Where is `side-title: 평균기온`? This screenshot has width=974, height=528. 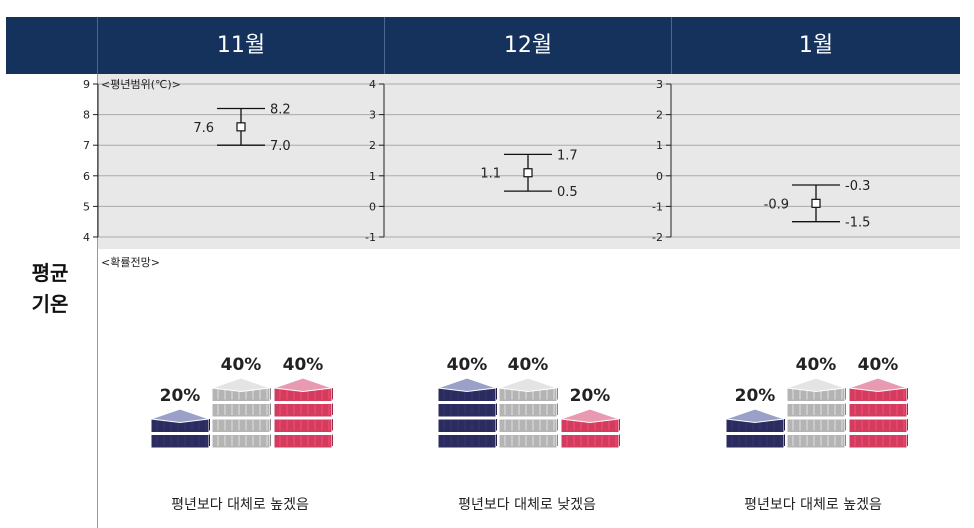
side-title: 평균기온 is located at coordinates (50, 288).